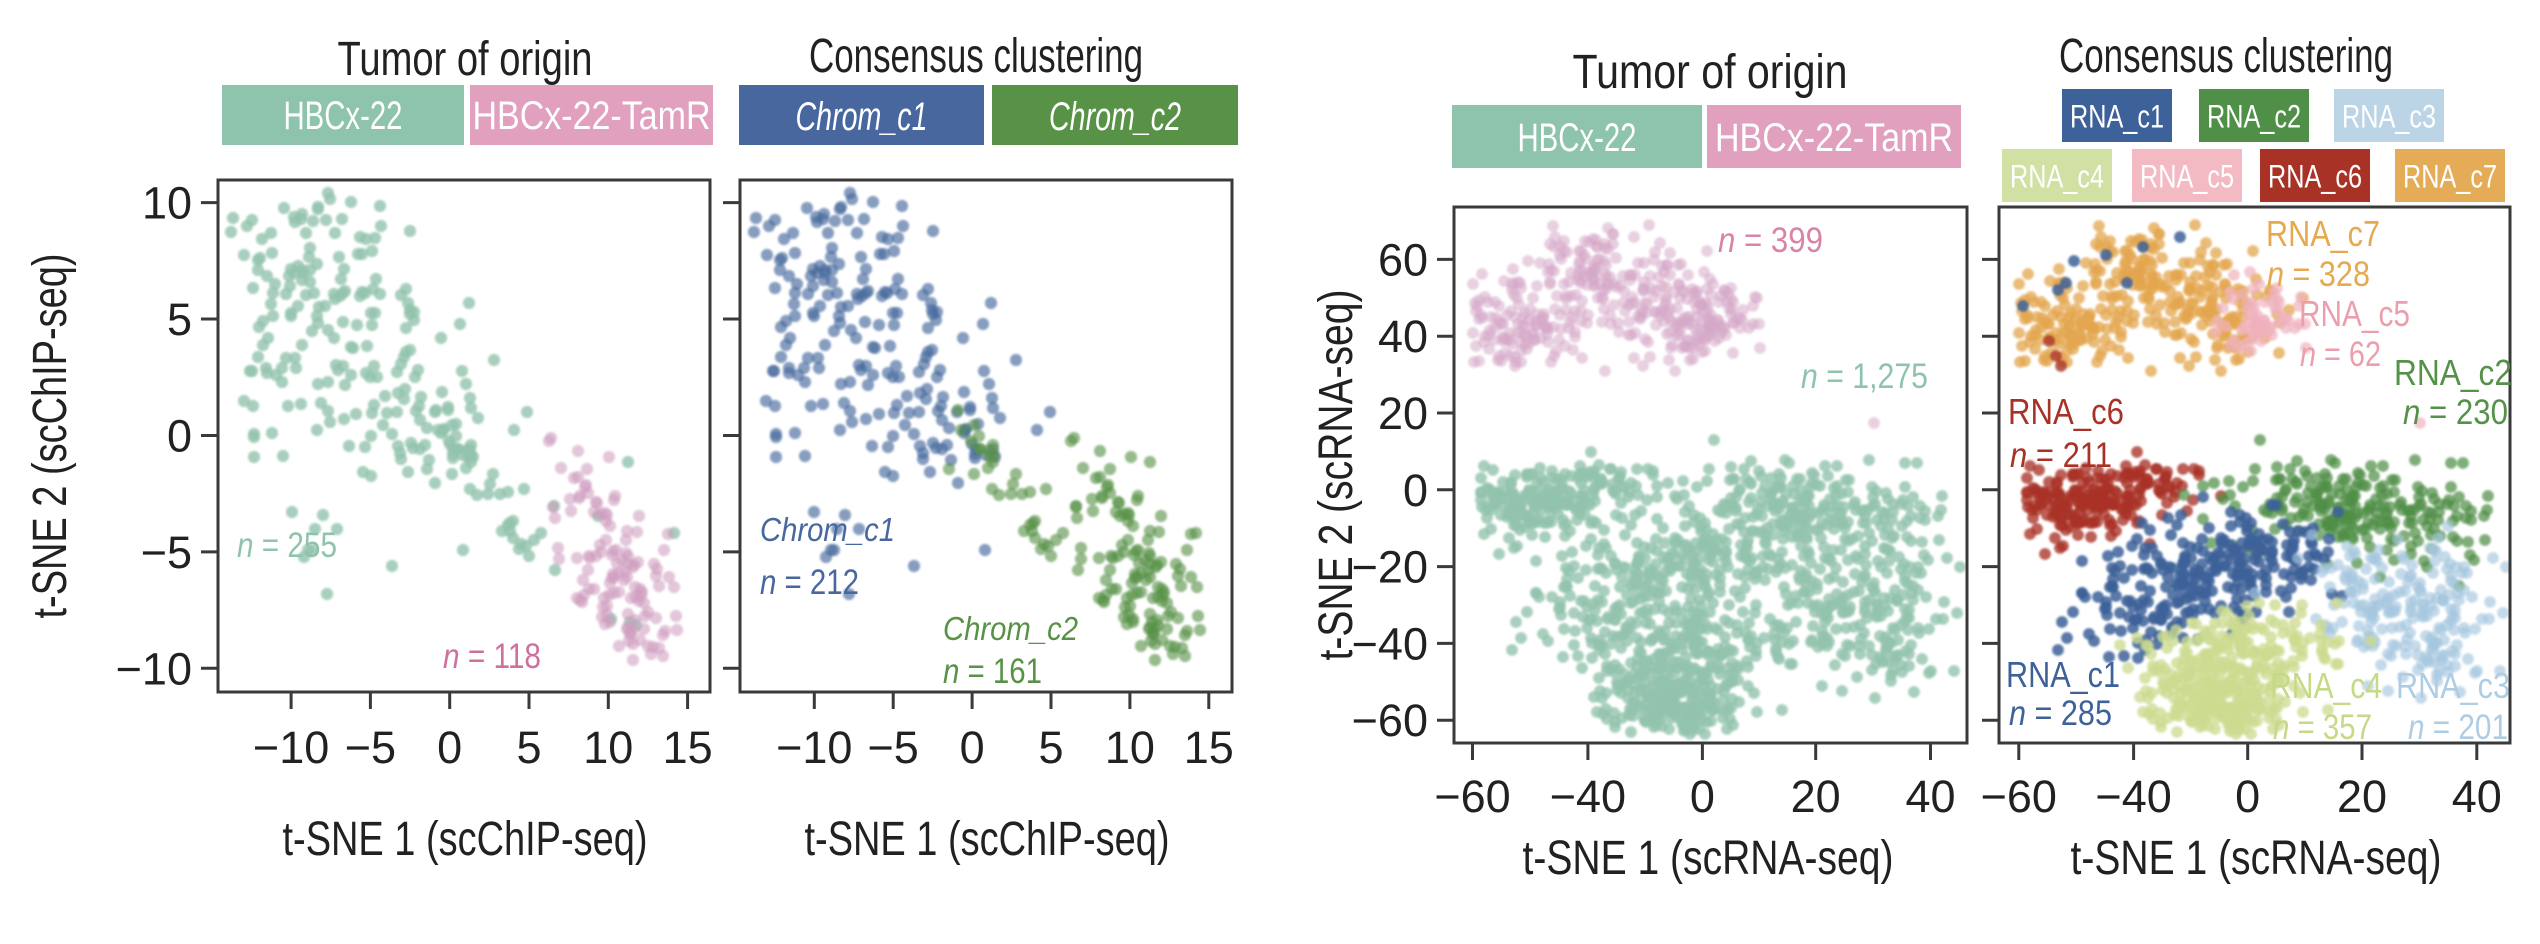  What do you see at coordinates (1390, 567) in the screenshot?
I see `svg-text: −20` at bounding box center [1390, 567].